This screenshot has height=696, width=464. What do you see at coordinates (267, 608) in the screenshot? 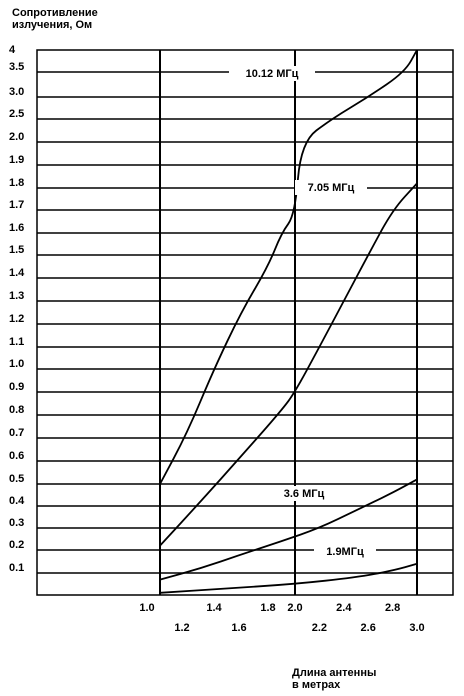
I see `x-tick-label-upper: 1.8` at bounding box center [267, 608].